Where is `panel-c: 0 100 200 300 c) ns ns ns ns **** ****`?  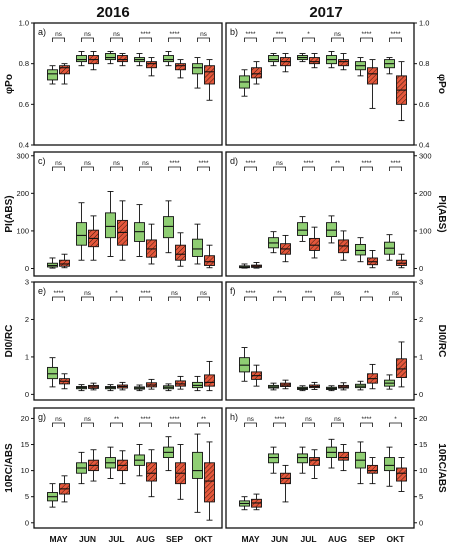 panel-c: 0 100 200 300 c) ns ns ns ns **** **** is located at coordinates (119, 214).